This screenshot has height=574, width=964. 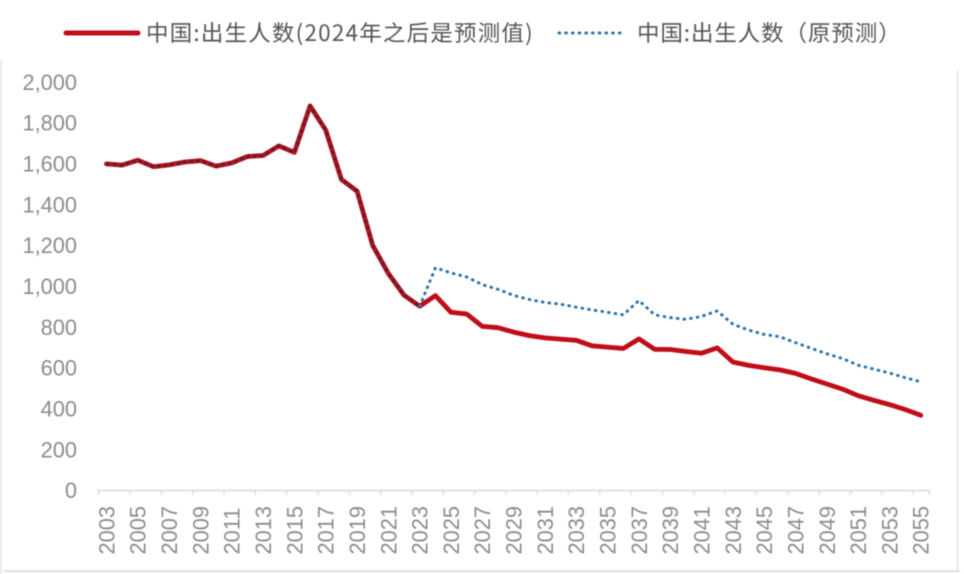 I want to click on svg-text: 2015, so click(x=294, y=530).